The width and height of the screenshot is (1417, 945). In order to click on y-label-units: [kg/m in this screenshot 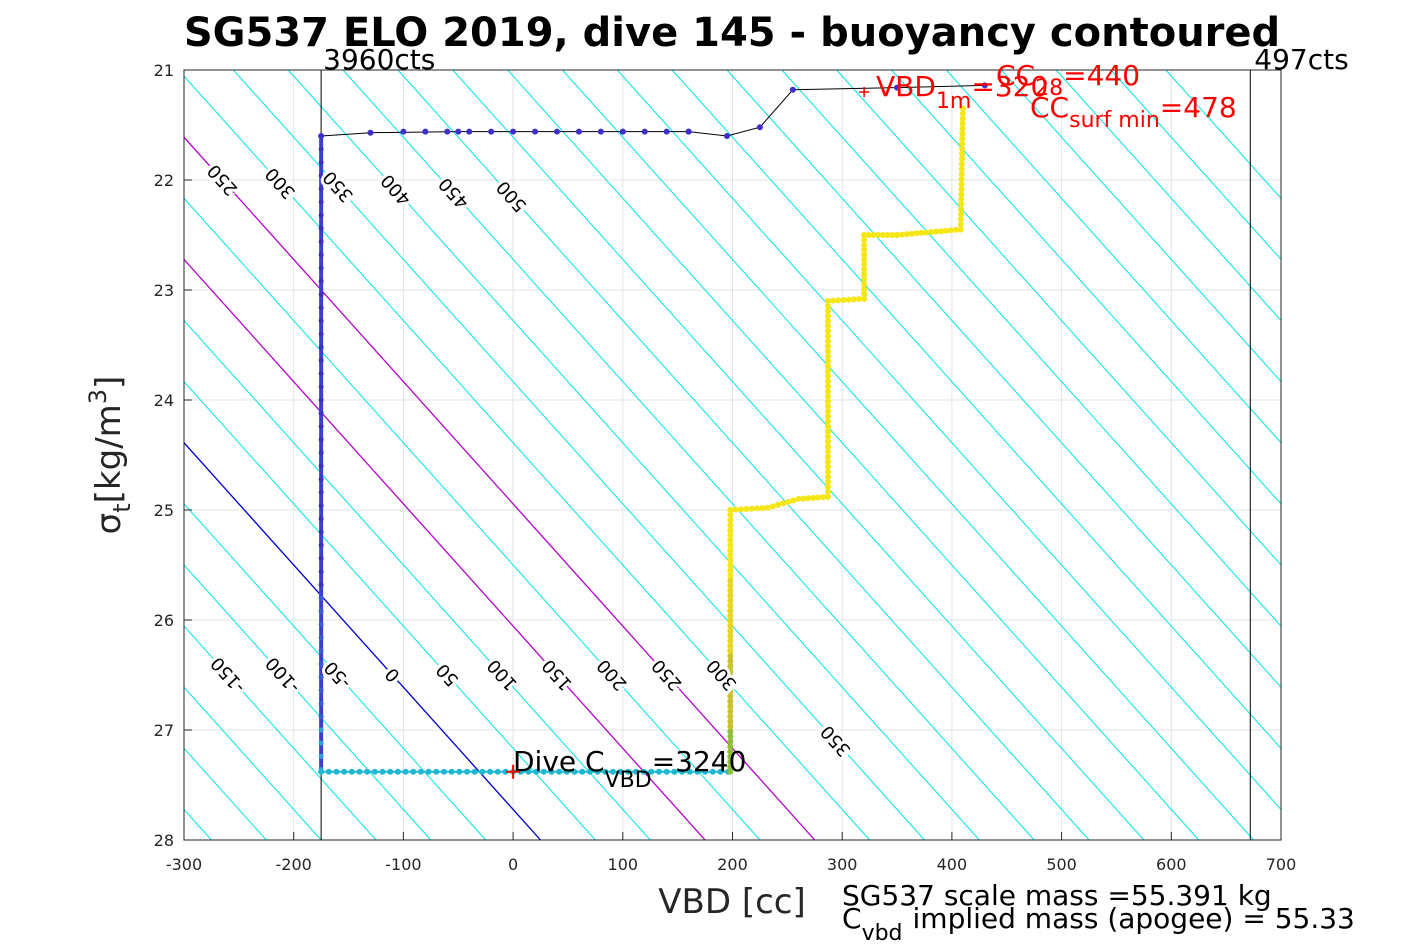, I will do `click(109, 453)`.